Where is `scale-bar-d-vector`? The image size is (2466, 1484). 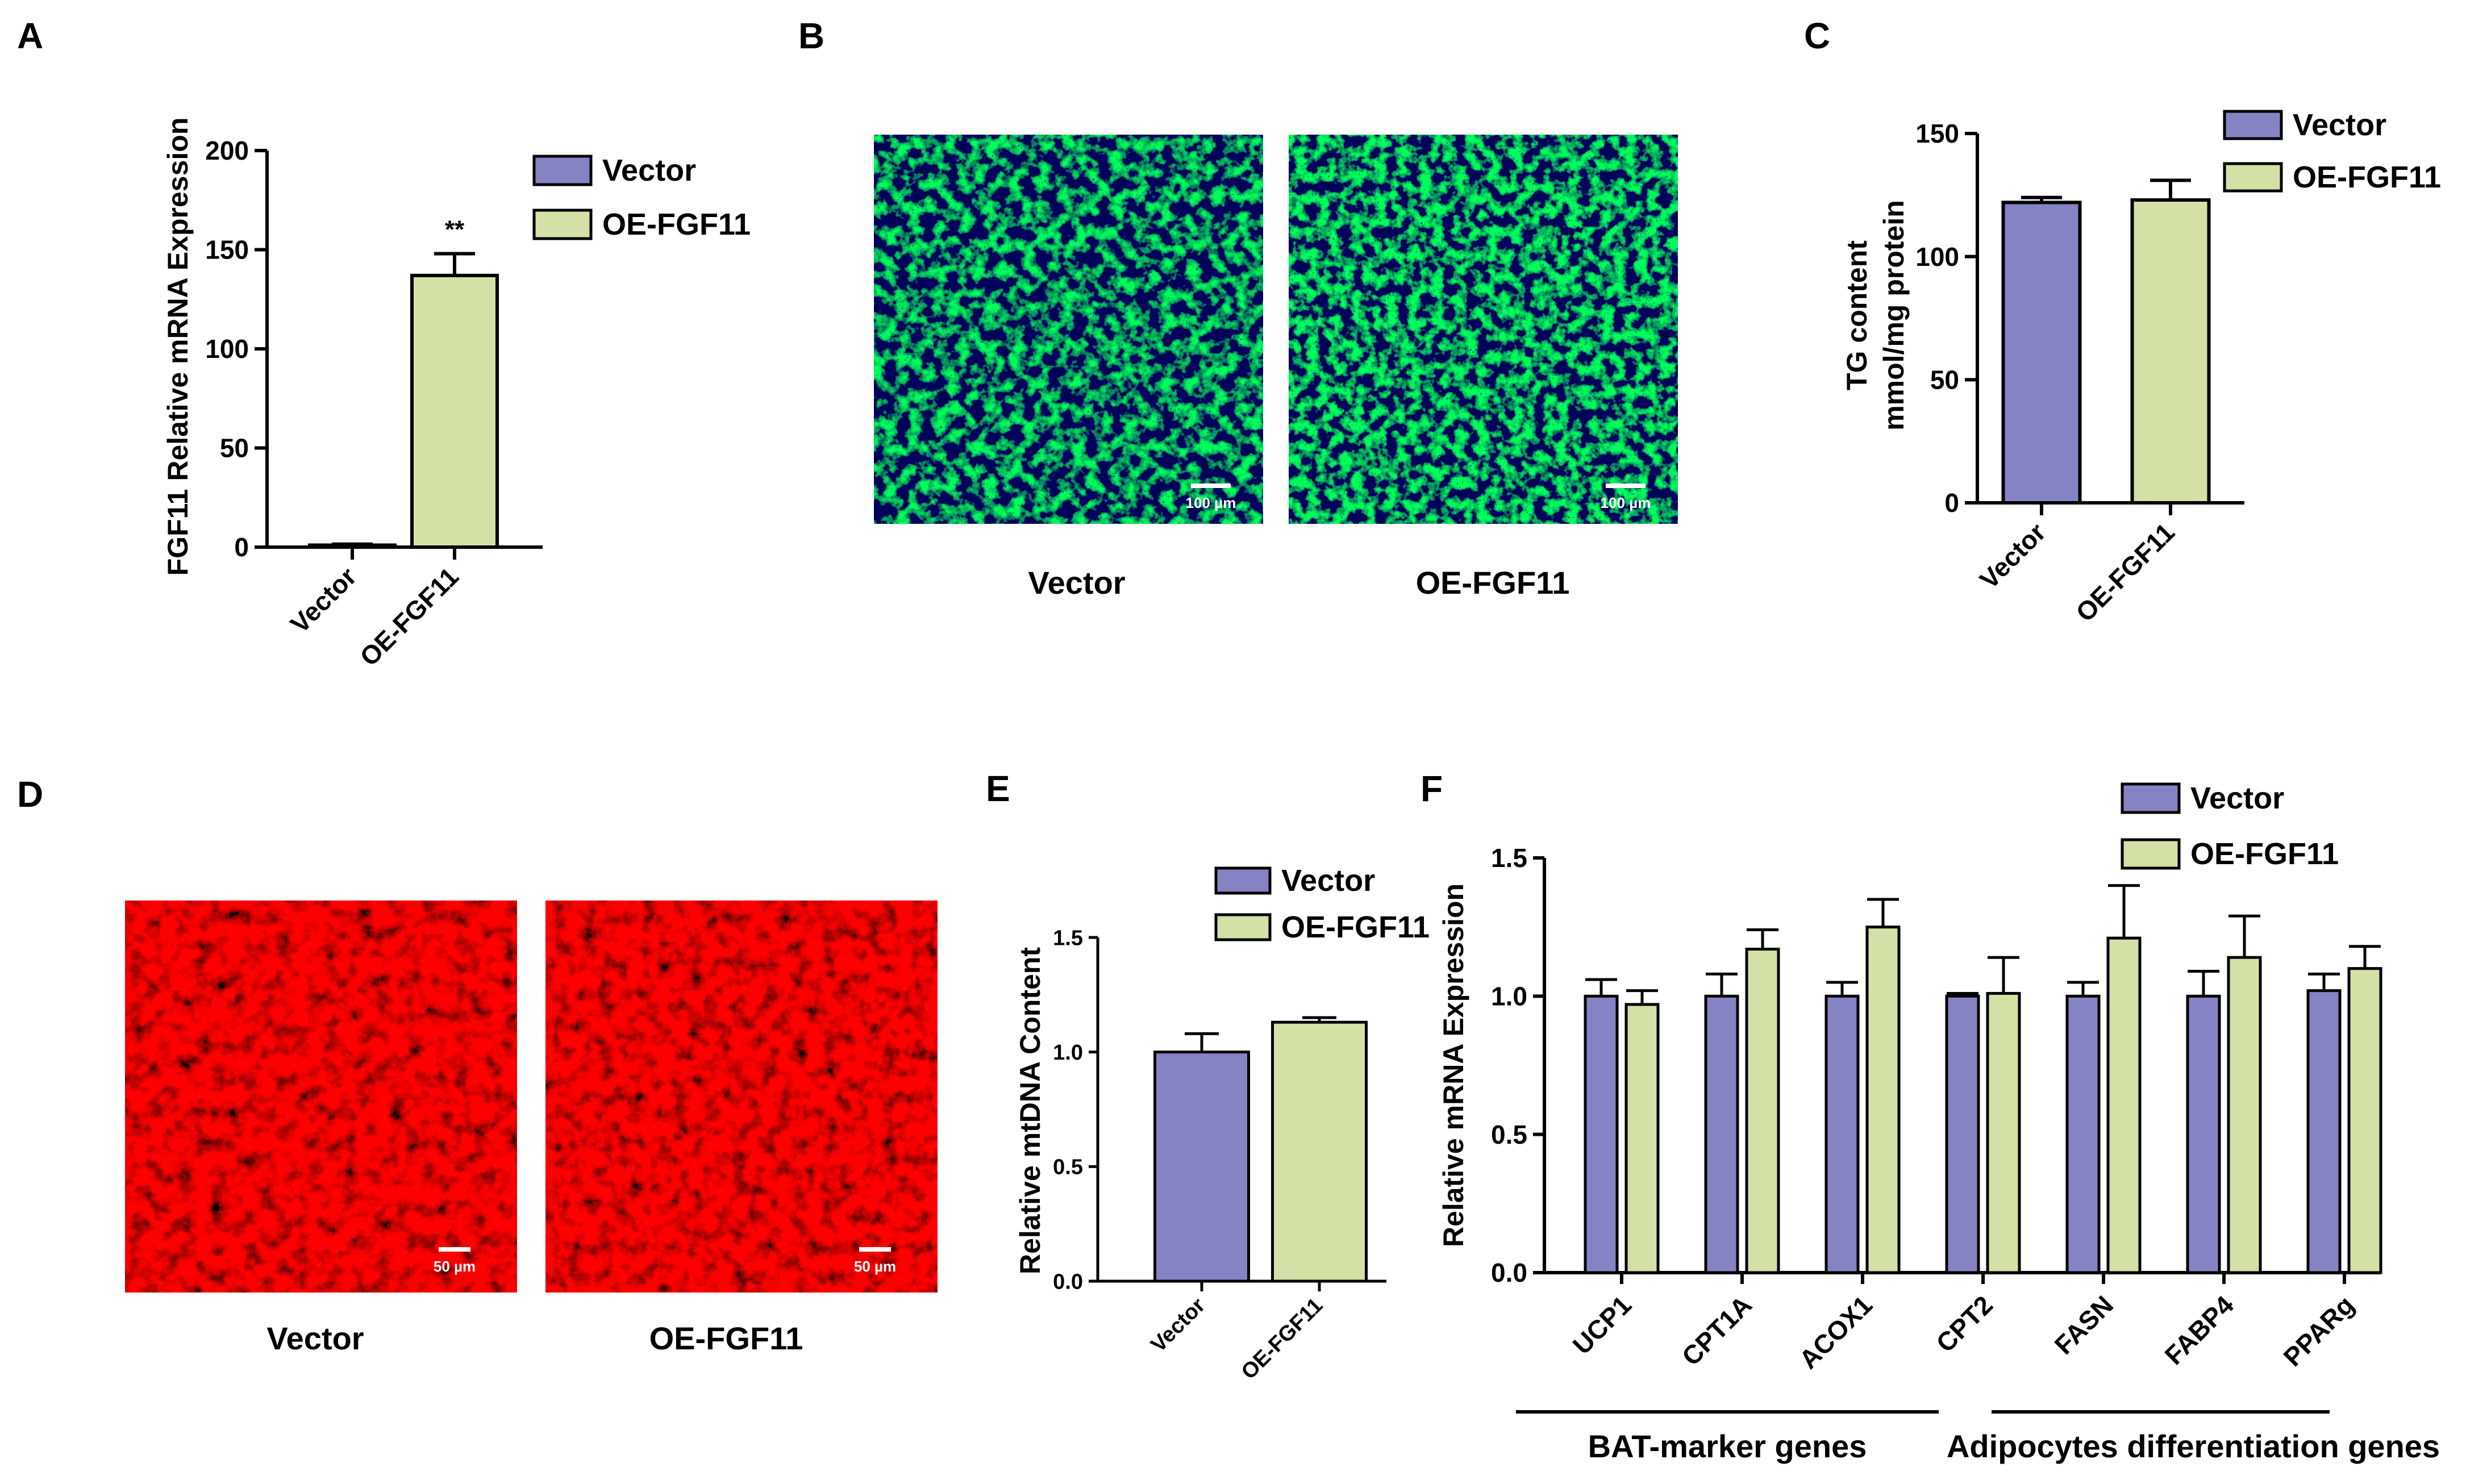
scale-bar-d-vector is located at coordinates (454, 1249).